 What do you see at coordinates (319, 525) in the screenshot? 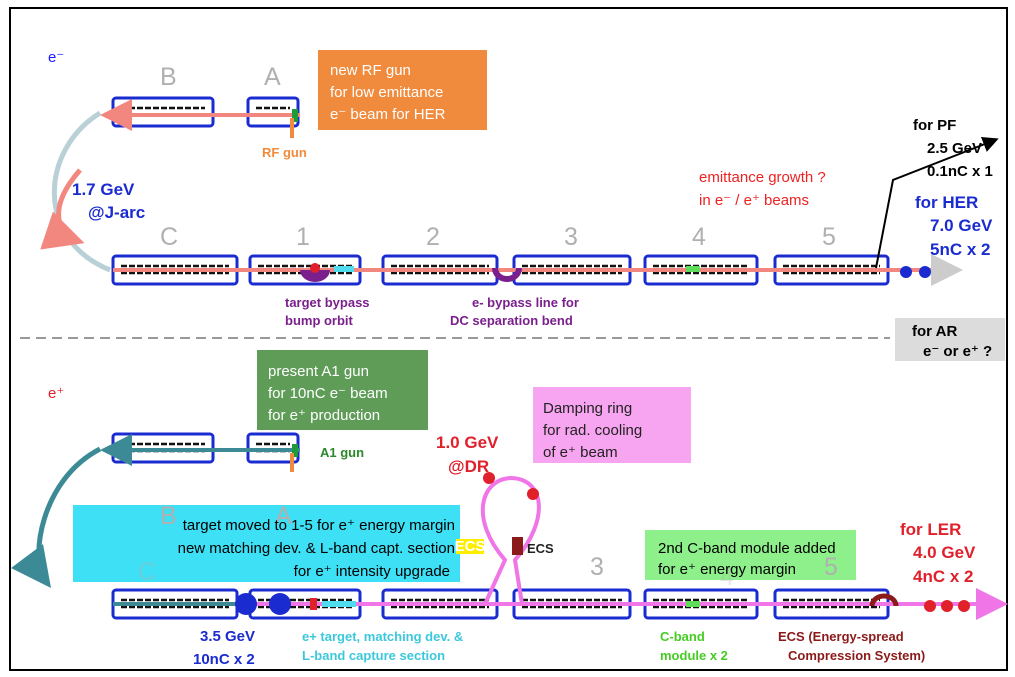
I see `note: target moved to 1-5 for e⁺ energy margin` at bounding box center [319, 525].